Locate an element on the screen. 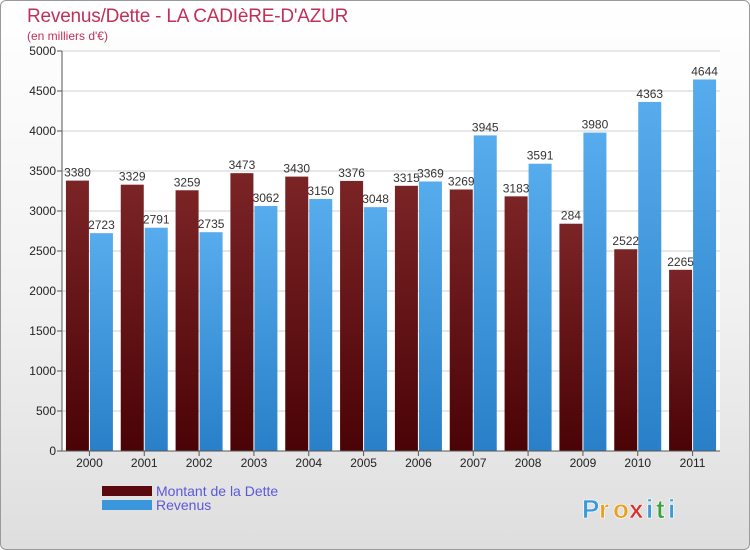  data-label: 3980 is located at coordinates (595, 125).